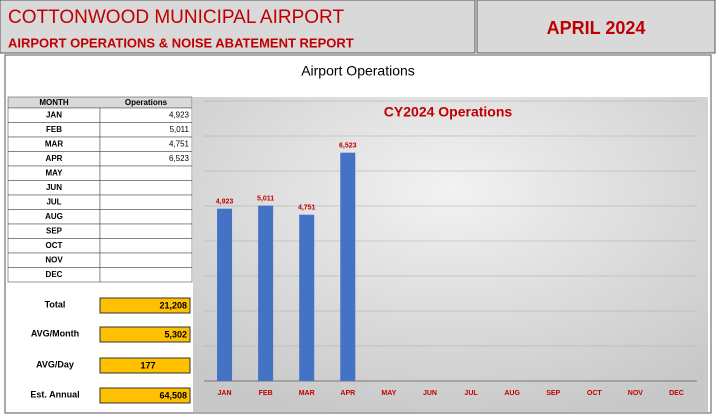  Describe the element at coordinates (348, 146) in the screenshot. I see `data-label: 6,523` at that location.